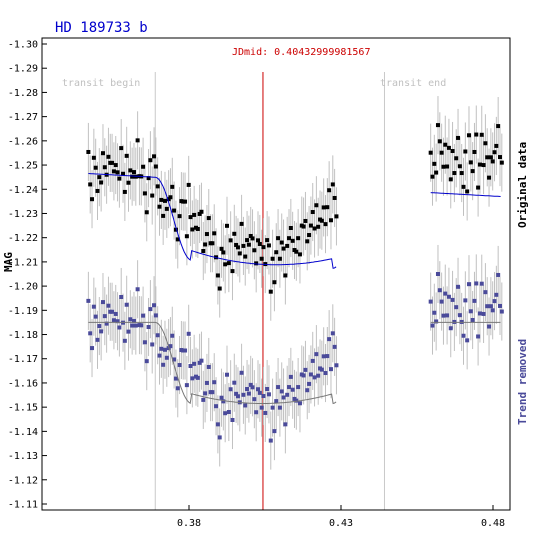  What do you see at coordinates (301, 52) in the screenshot?
I see `jdmid-label: JDmid: 0.40432999981567` at bounding box center [301, 52].